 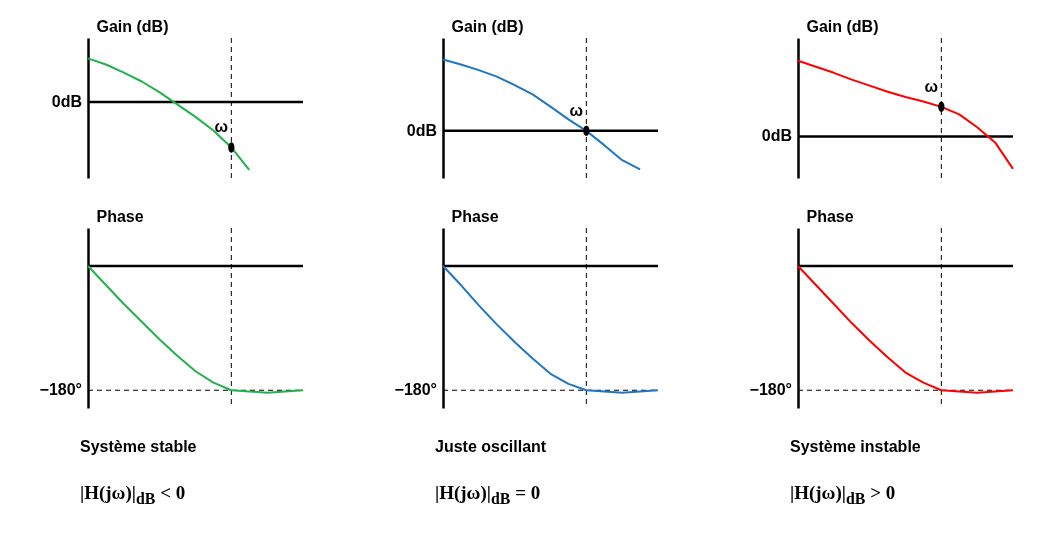 What do you see at coordinates (133, 495) in the screenshot?
I see `text: |H(jω)|$_{dB}$ < 0` at bounding box center [133, 495].